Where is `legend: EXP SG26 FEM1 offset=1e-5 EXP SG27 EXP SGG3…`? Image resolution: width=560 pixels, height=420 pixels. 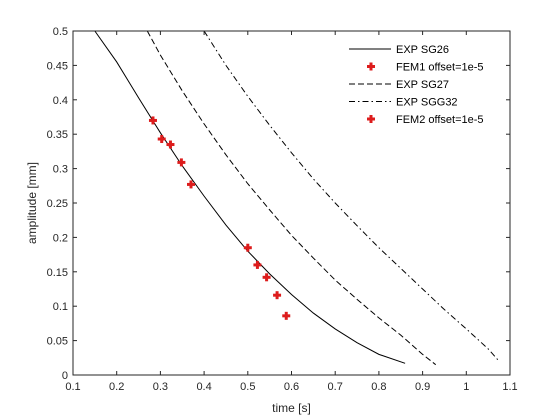
legend: EXP SG26 FEM1 offset=1e-5 EXP SG27 EXP SGG3… is located at coordinates (416, 85).